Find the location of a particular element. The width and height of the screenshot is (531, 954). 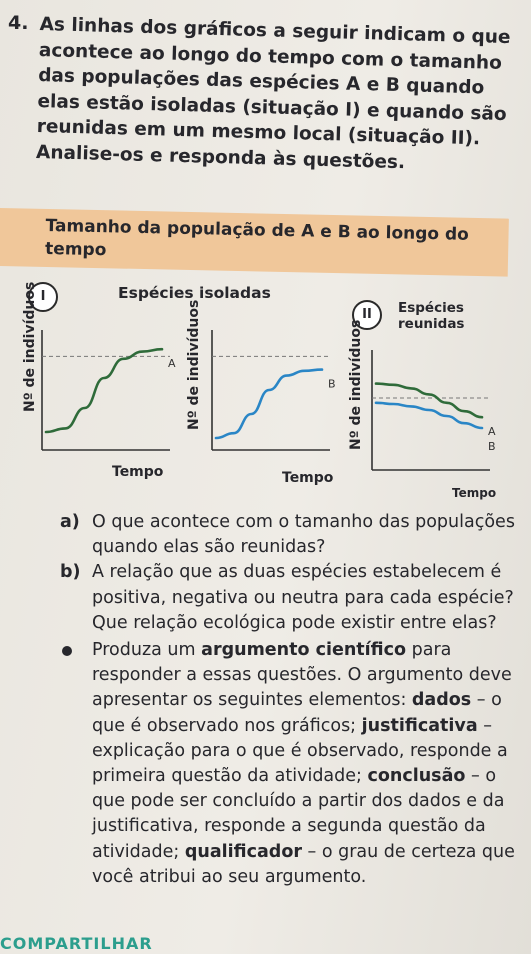

bullet-conclusao: conclusão is located at coordinates (416, 776).